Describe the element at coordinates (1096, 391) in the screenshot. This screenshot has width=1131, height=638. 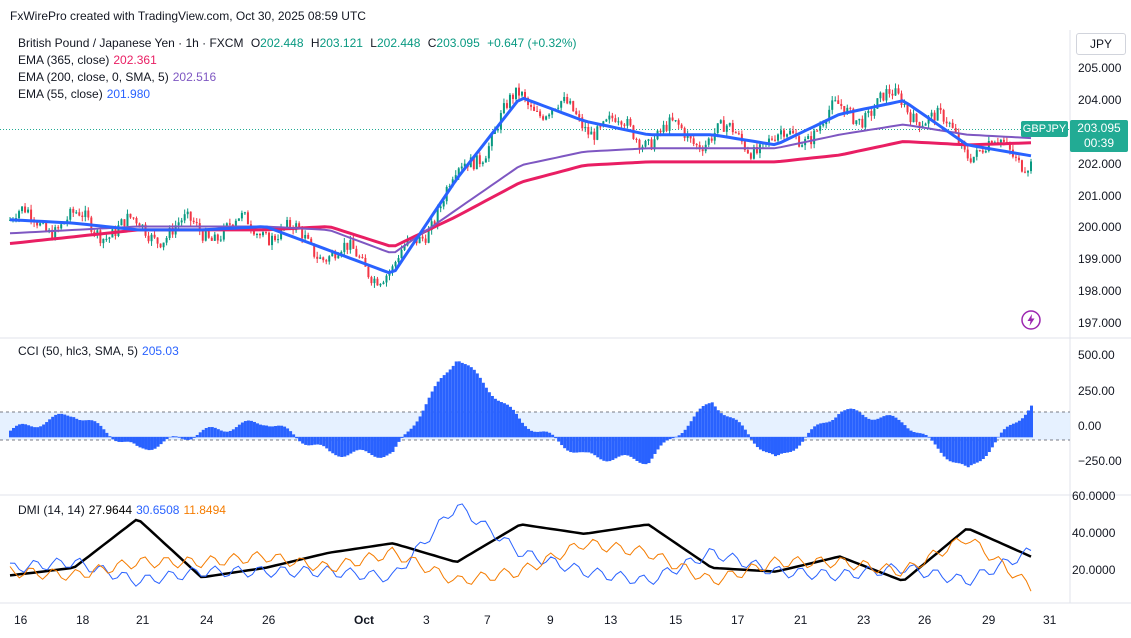
I see `cci-axis-label: 250.00` at that location.